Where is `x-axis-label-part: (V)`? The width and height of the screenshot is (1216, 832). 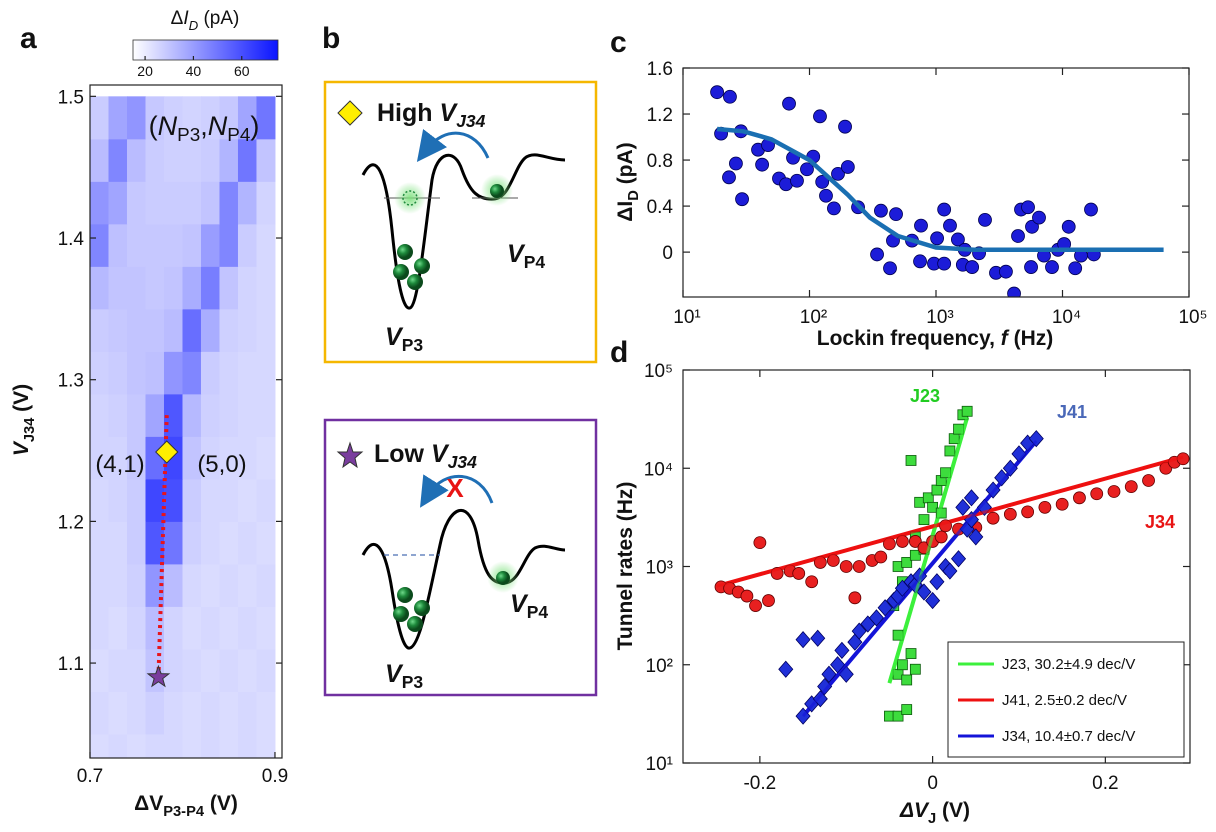
x-axis-label-part: (V) is located at coordinates (221, 803).